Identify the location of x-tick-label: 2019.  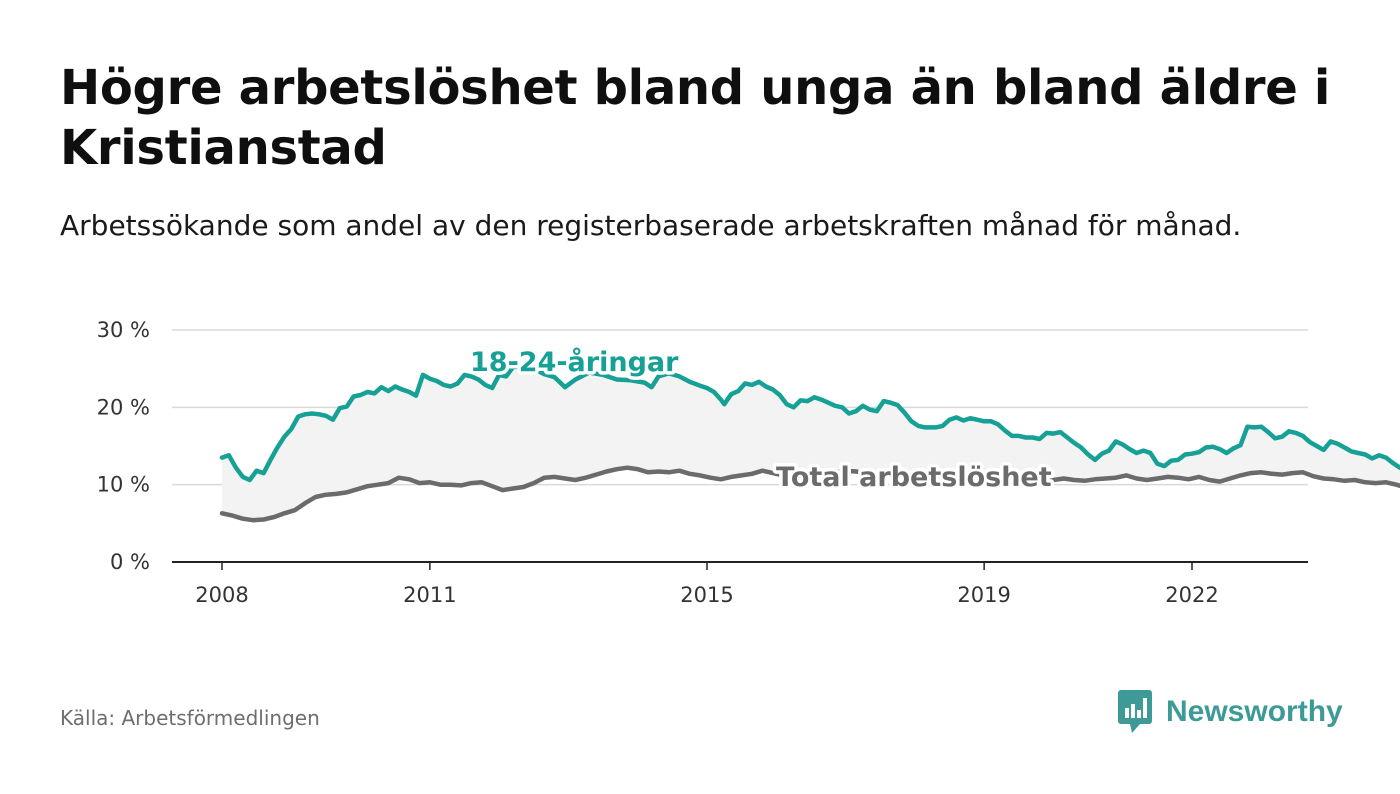
(983, 595).